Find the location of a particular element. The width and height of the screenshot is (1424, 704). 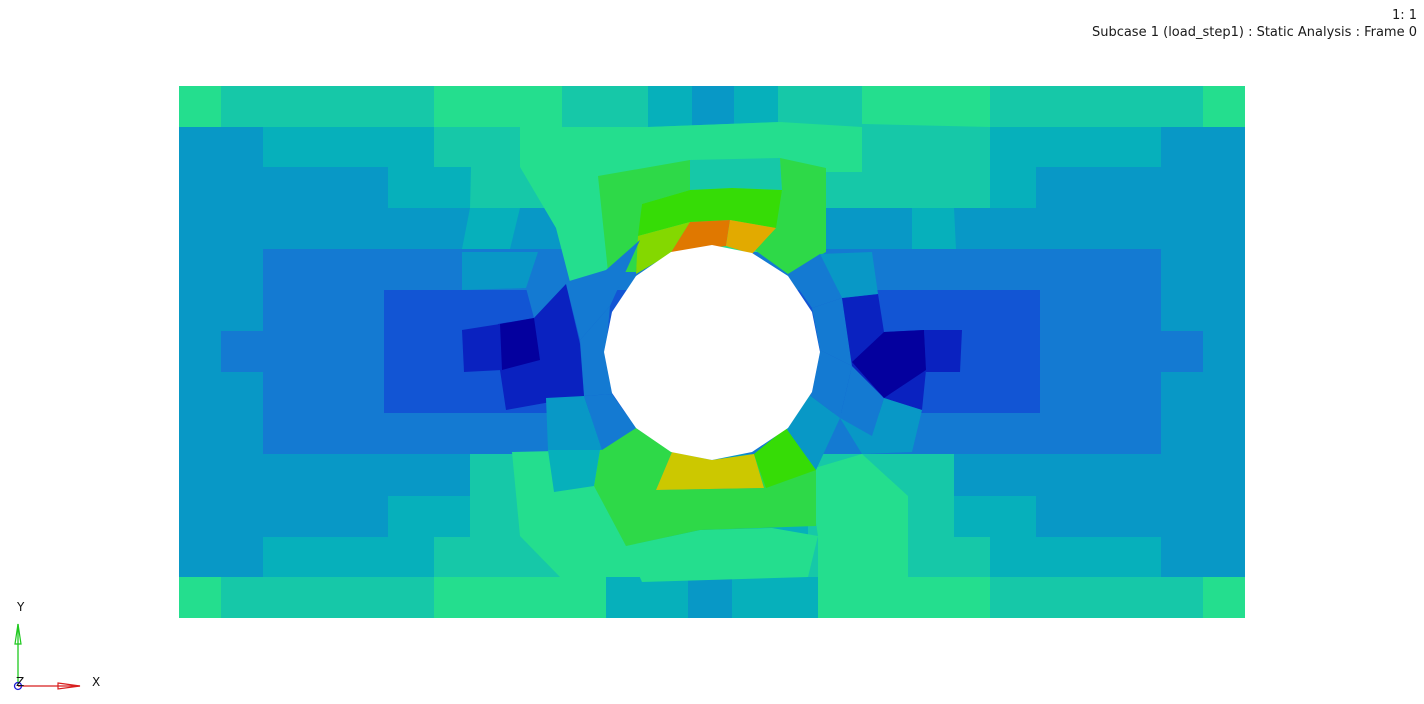

y-axis-label: Y is located at coordinates (20, 607).